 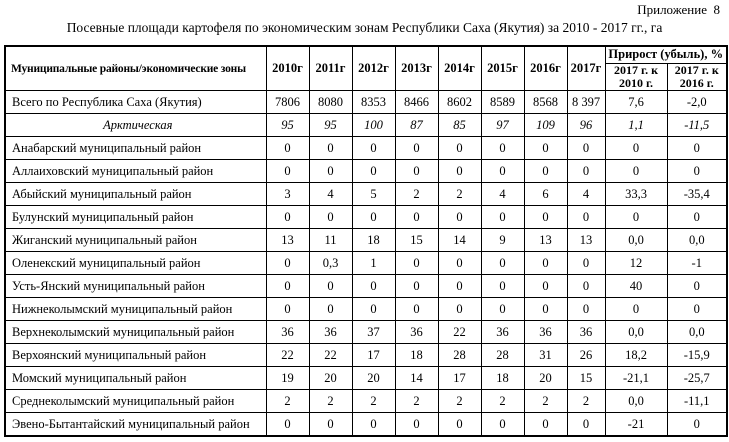 I want to click on table-row: Арктическая 95 95 100 87 85 97 109 96 1,1 -11,5, so click(x=366, y=125).